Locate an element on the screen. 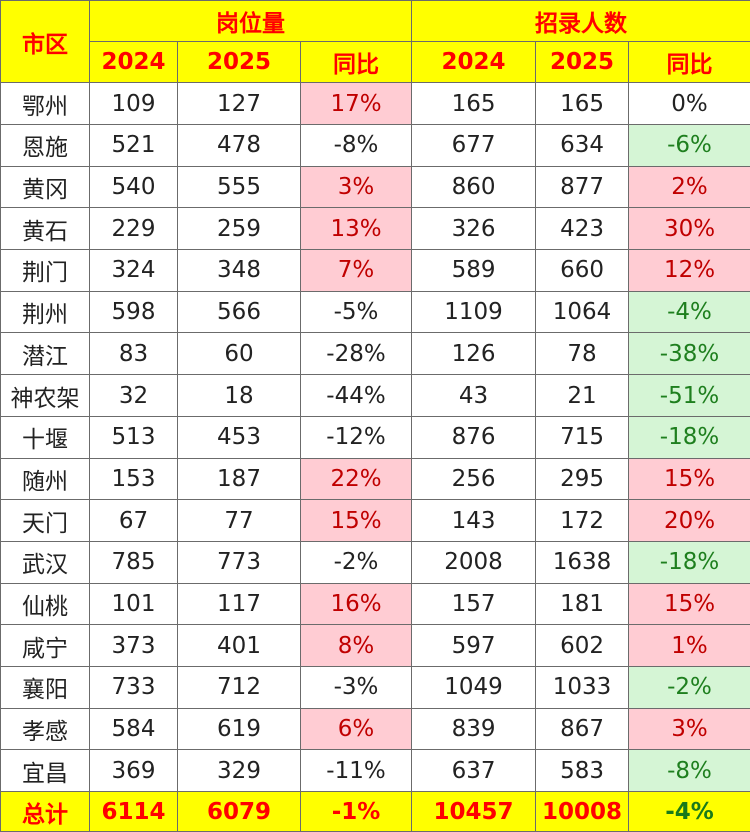 The image size is (750, 832). city-cell: 孝感 is located at coordinates (45, 729).